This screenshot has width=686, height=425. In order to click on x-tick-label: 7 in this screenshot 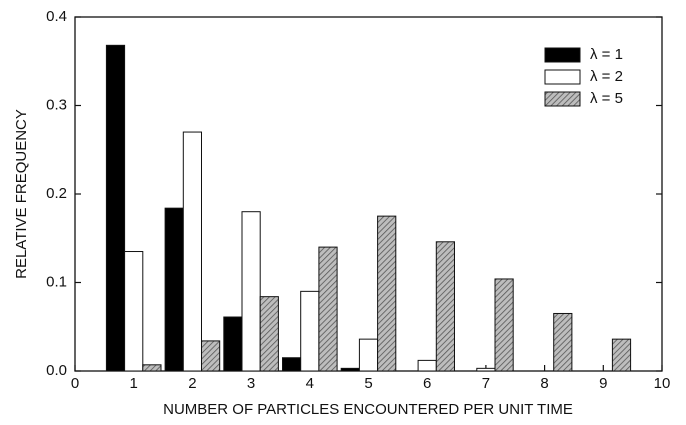, I will do `click(486, 383)`.